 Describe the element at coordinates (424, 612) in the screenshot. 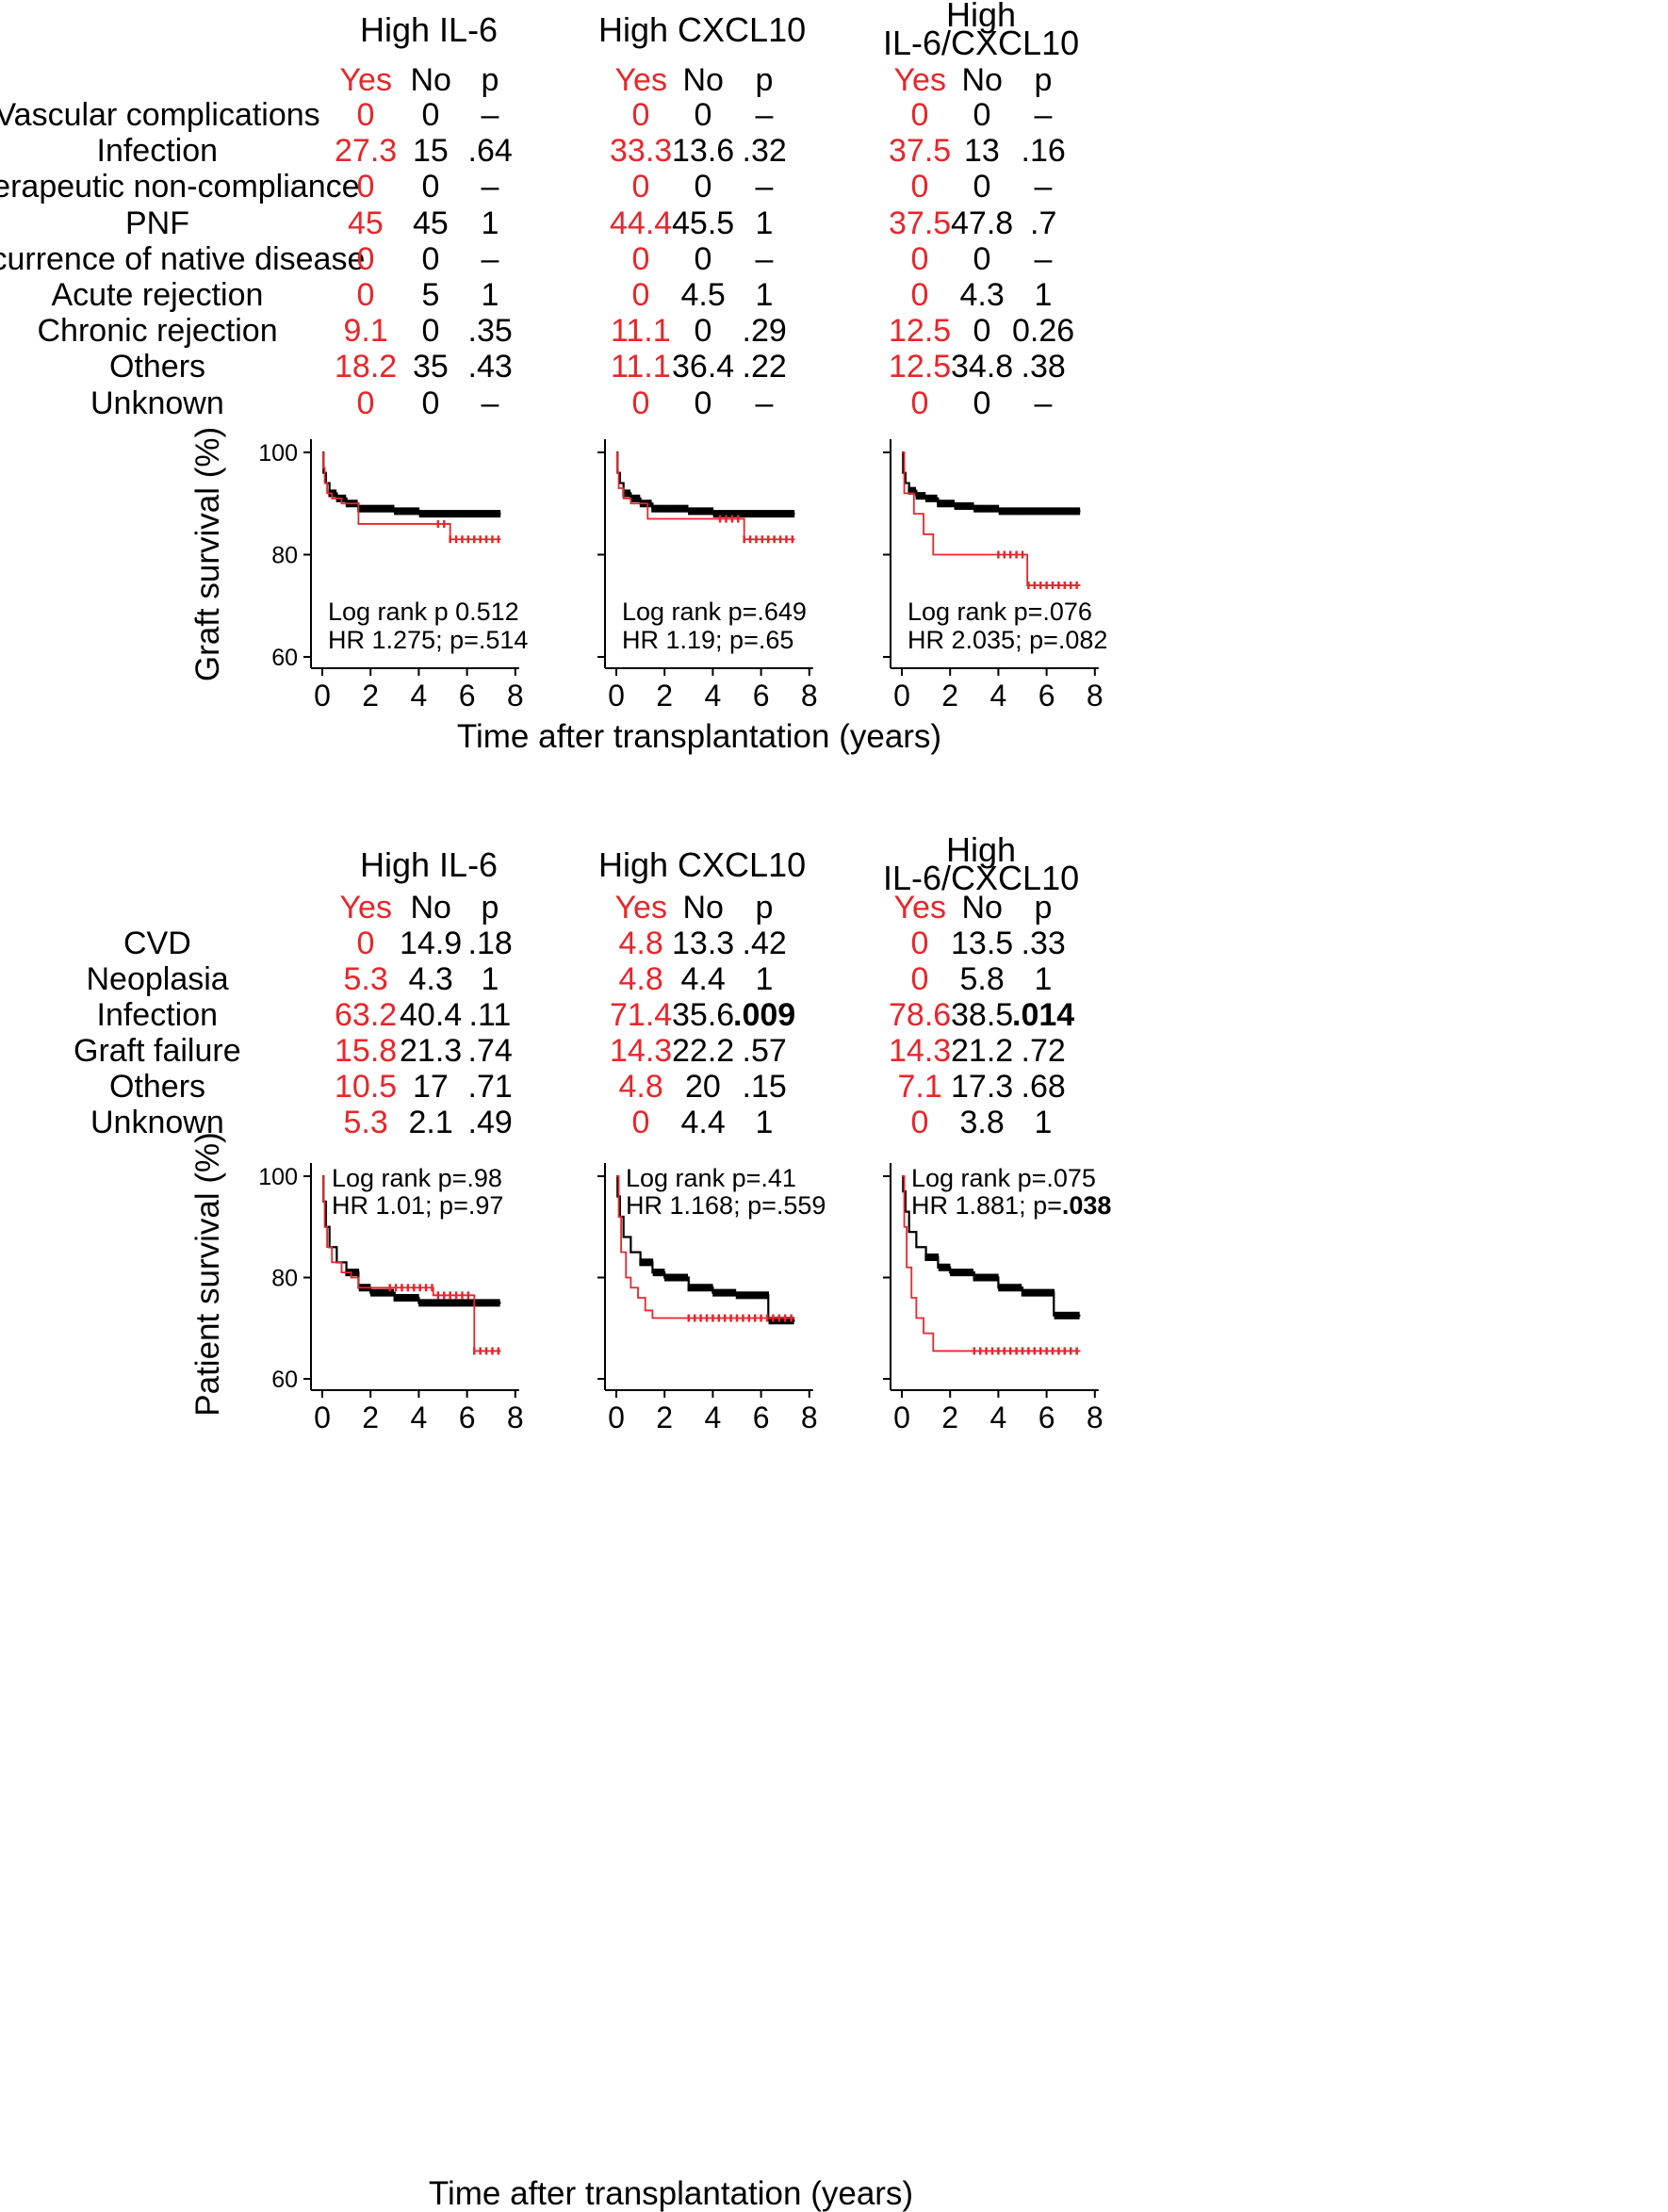

I see `chart-annotation: Log rank p 0.512` at that location.